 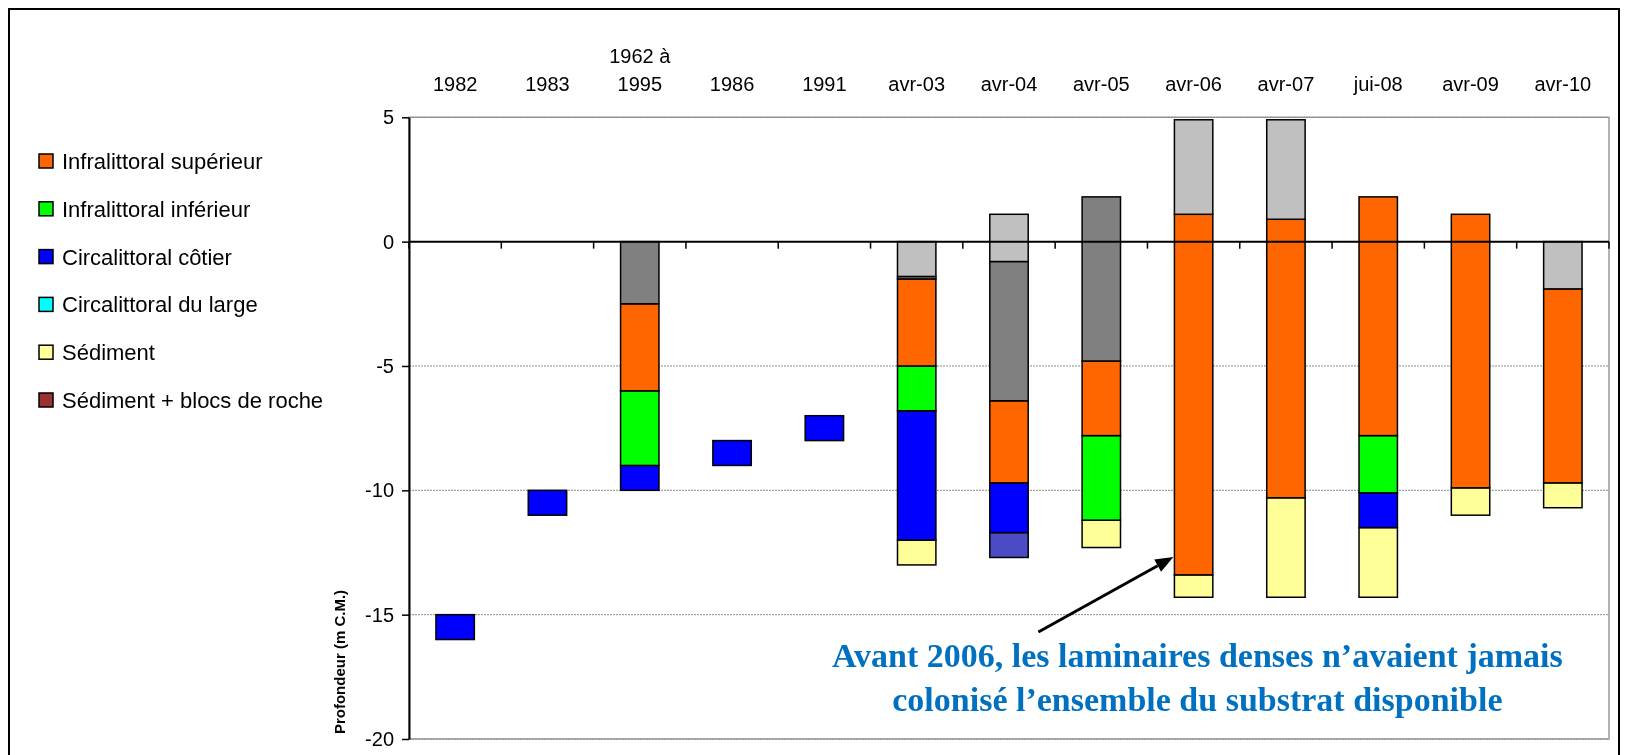 I want to click on legend-label: Circalittoral côtier, so click(x=147, y=257).